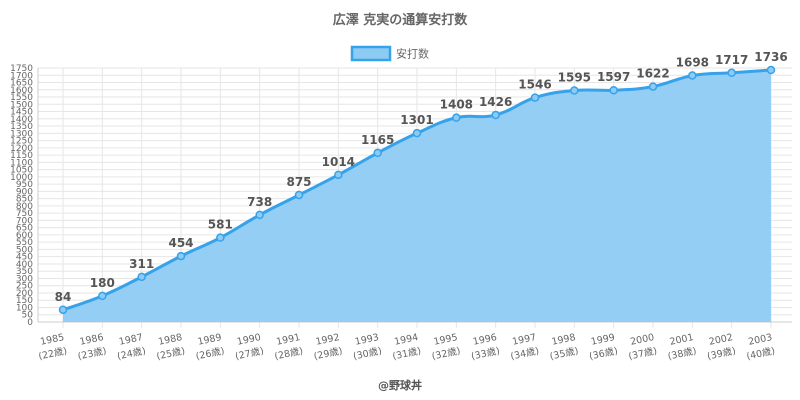 This screenshot has width=800, height=400. I want to click on y-tick-label: 1450, so click(21, 113).